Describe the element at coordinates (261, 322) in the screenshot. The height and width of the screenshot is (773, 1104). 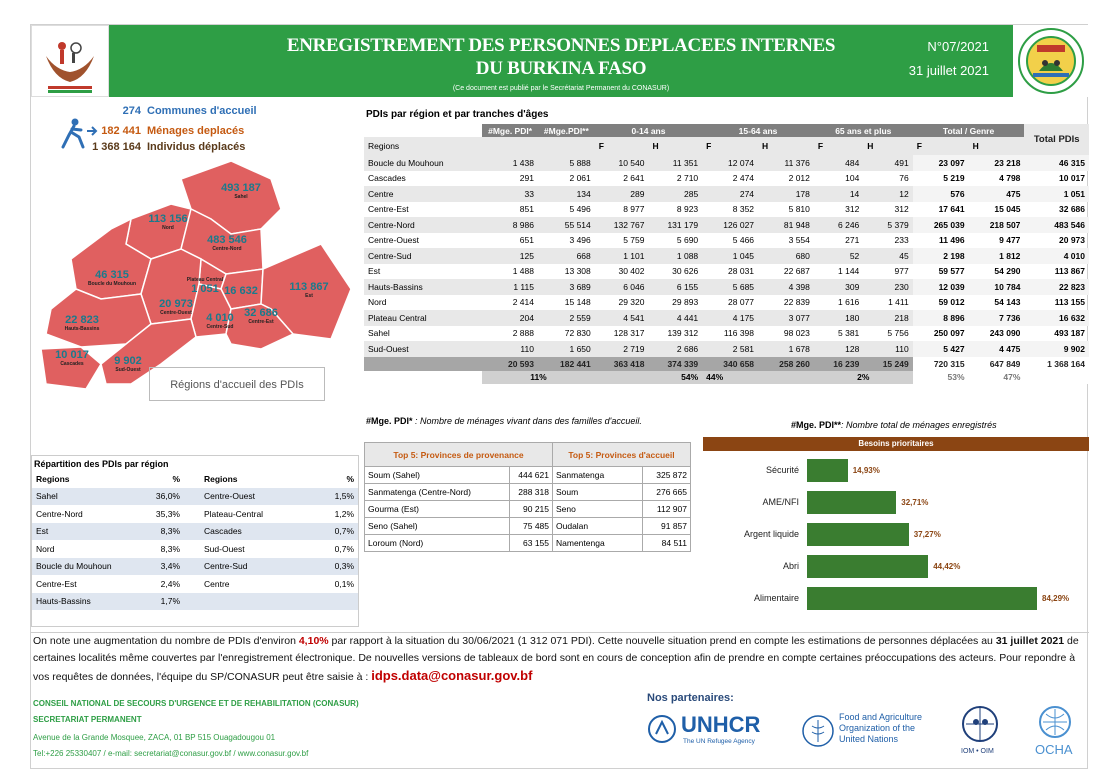
I see `map-name-centre-est: Centre-Est` at that location.